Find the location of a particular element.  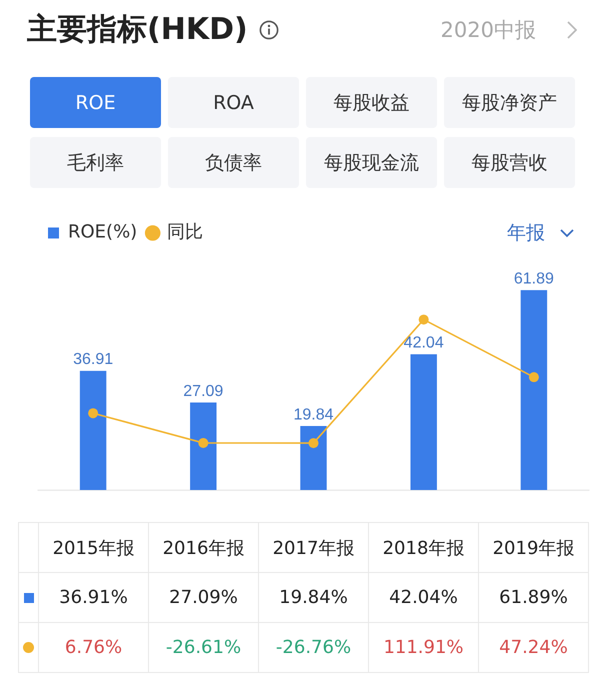

x-tick-label: 2016年报 is located at coordinates (203, 548).